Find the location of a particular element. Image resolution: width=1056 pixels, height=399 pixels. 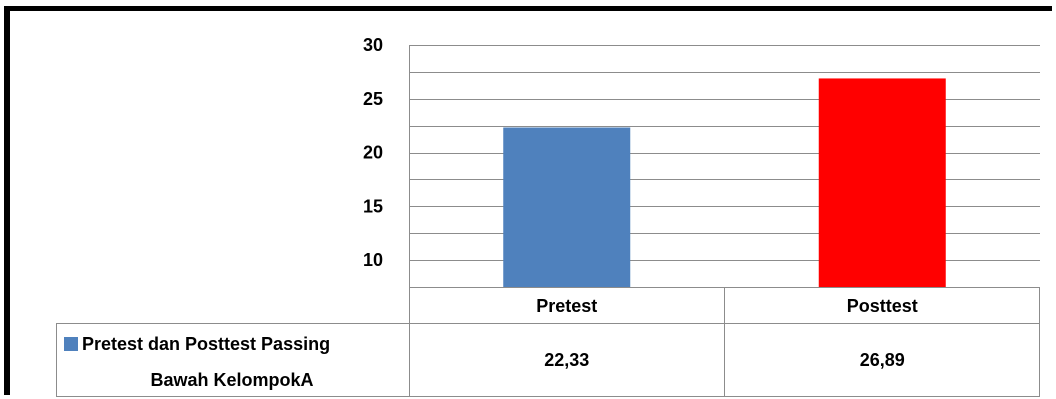

y-tick-label-25: 25 is located at coordinates (373, 99).